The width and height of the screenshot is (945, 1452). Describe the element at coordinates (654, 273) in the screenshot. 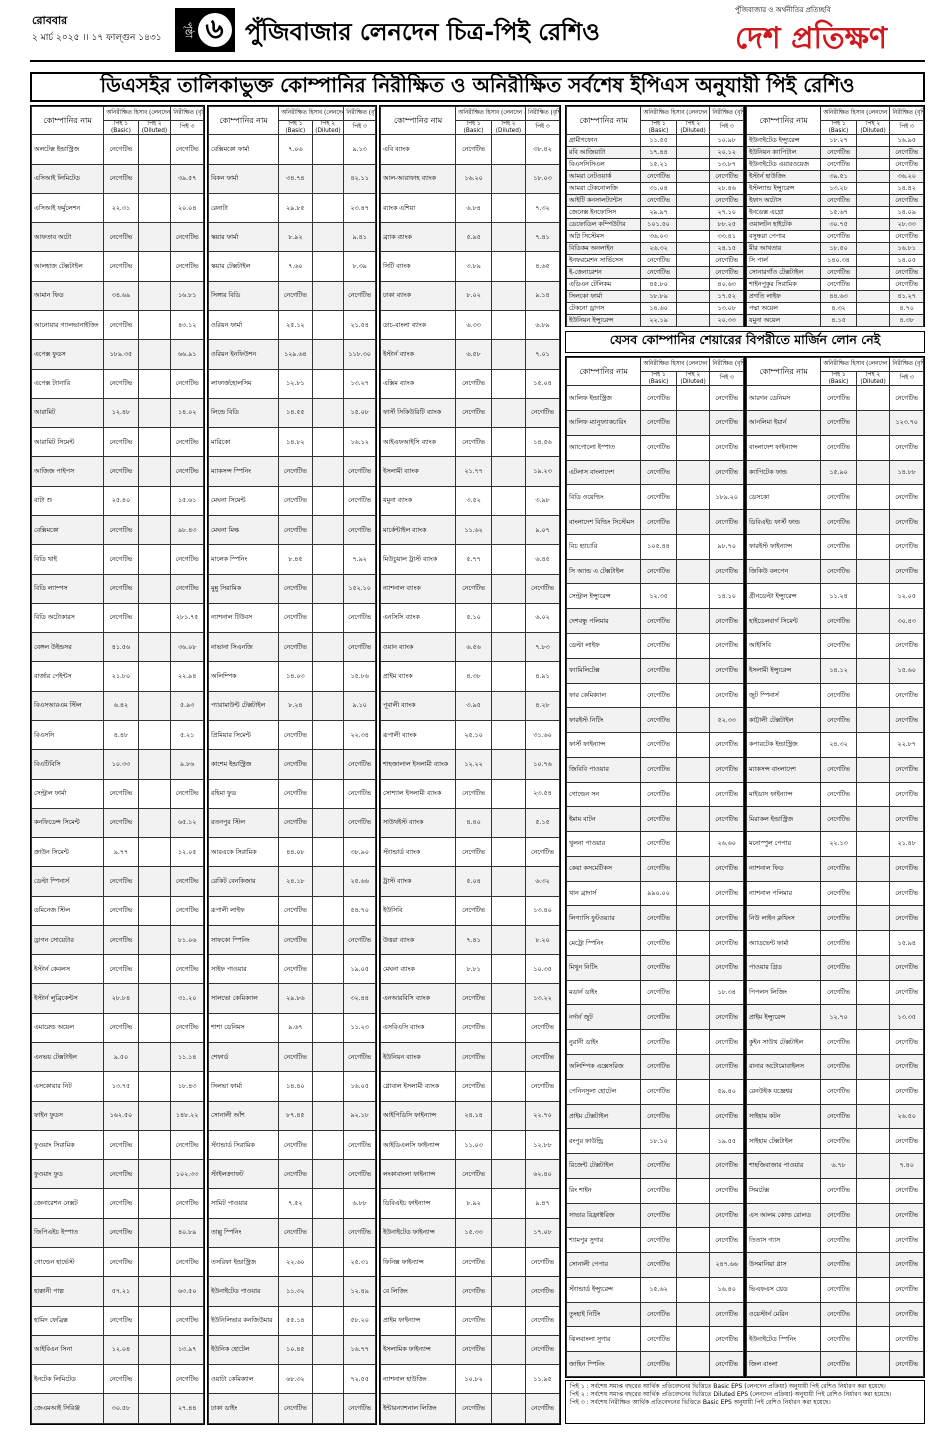

I see `row: ই-জেনারেশন নেগেটিভ নেগেটিভ` at that location.